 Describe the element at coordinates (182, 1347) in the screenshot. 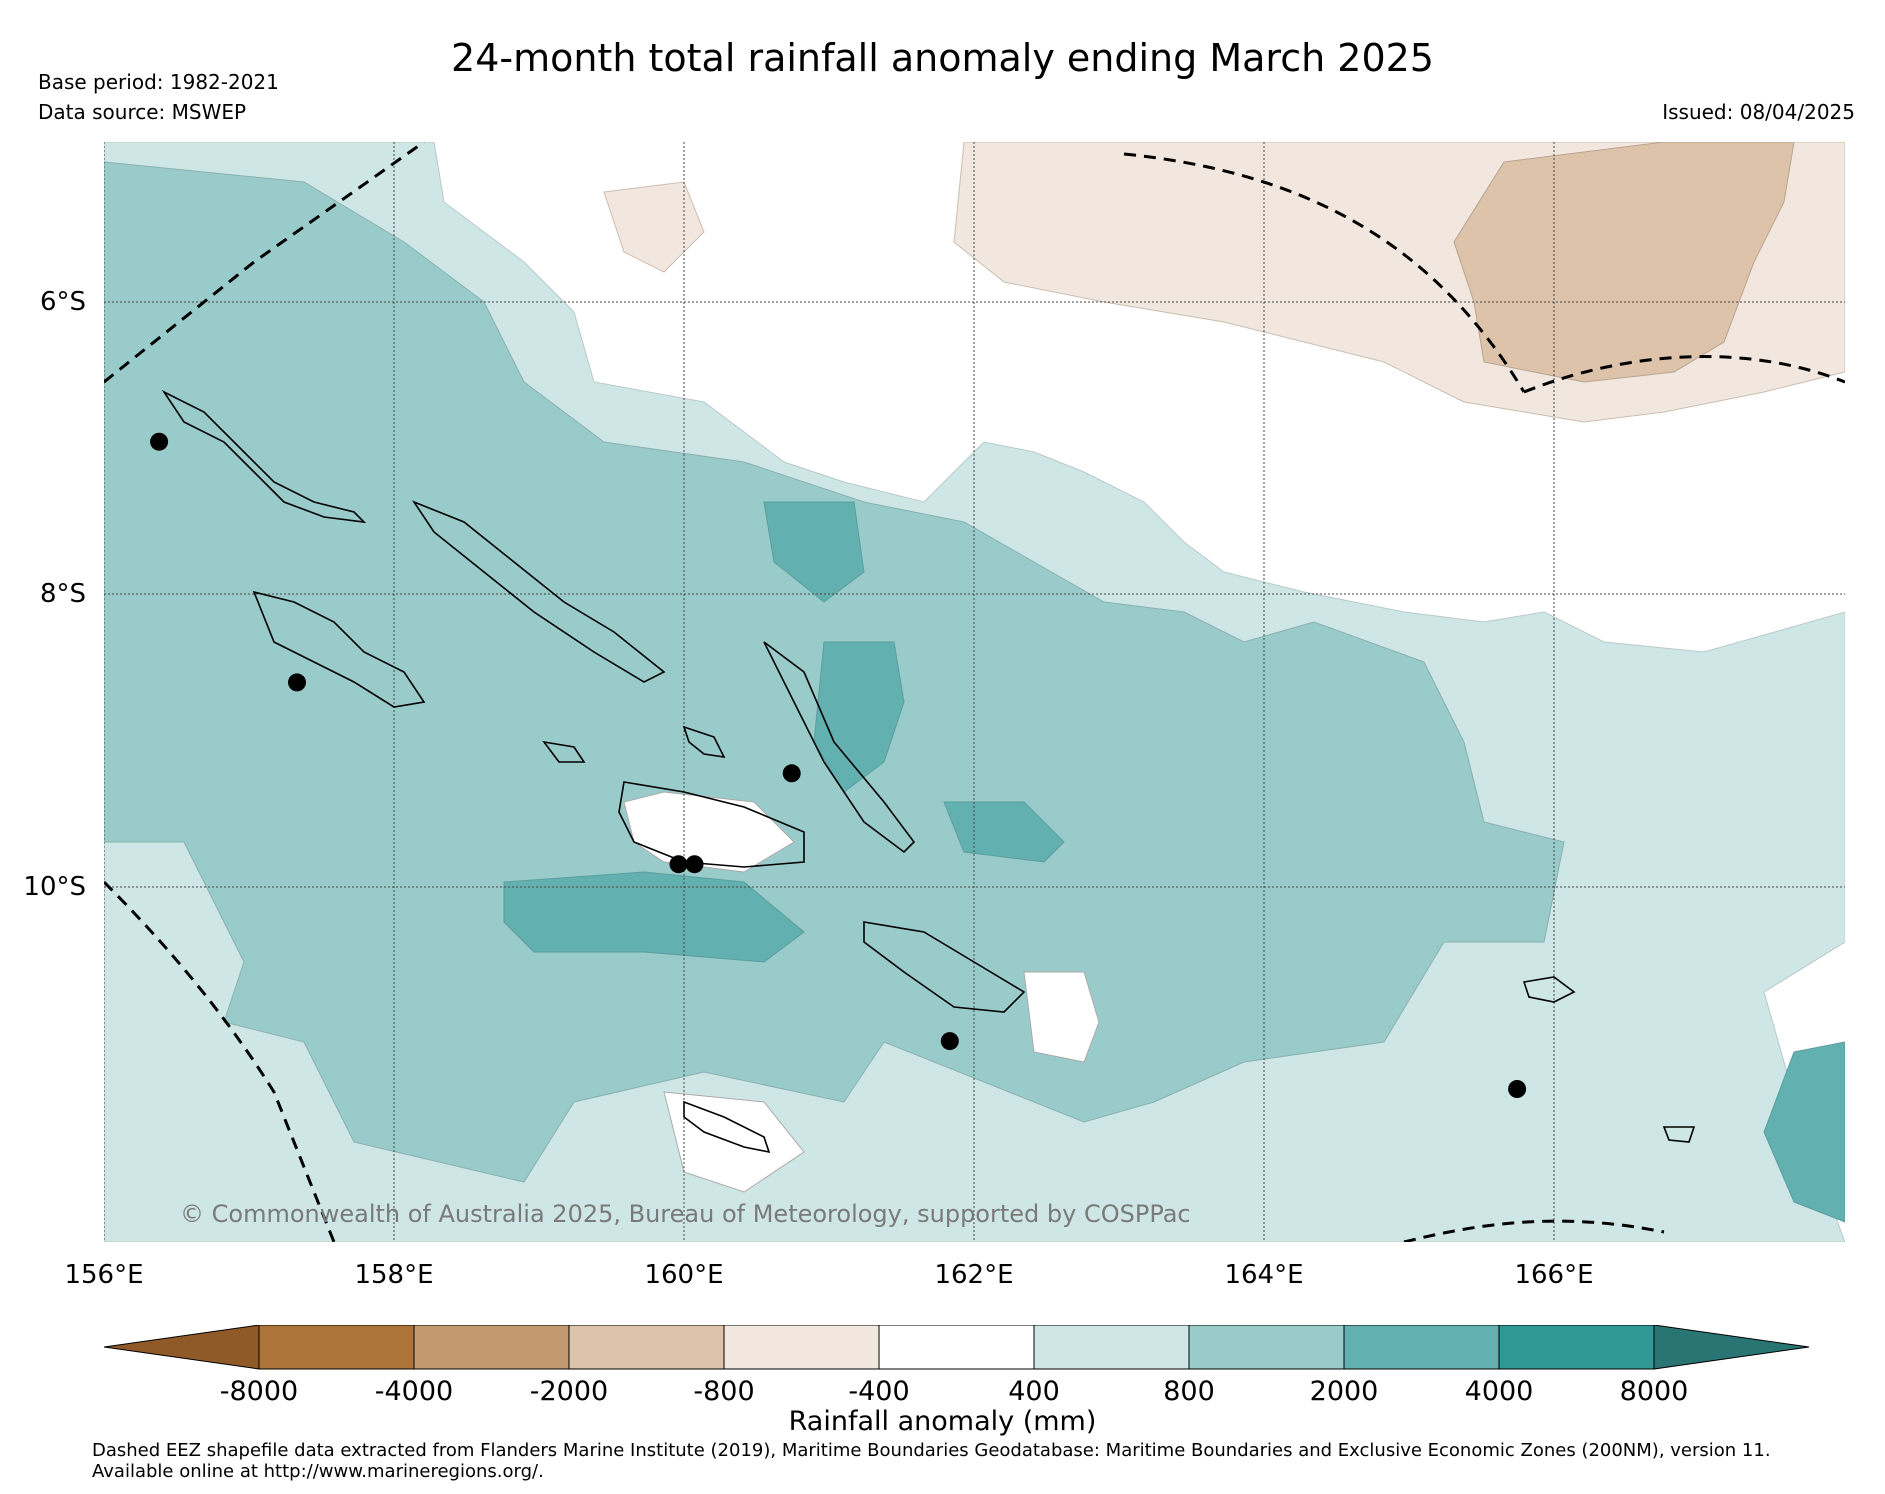

I see `colorbar-extension-low` at that location.